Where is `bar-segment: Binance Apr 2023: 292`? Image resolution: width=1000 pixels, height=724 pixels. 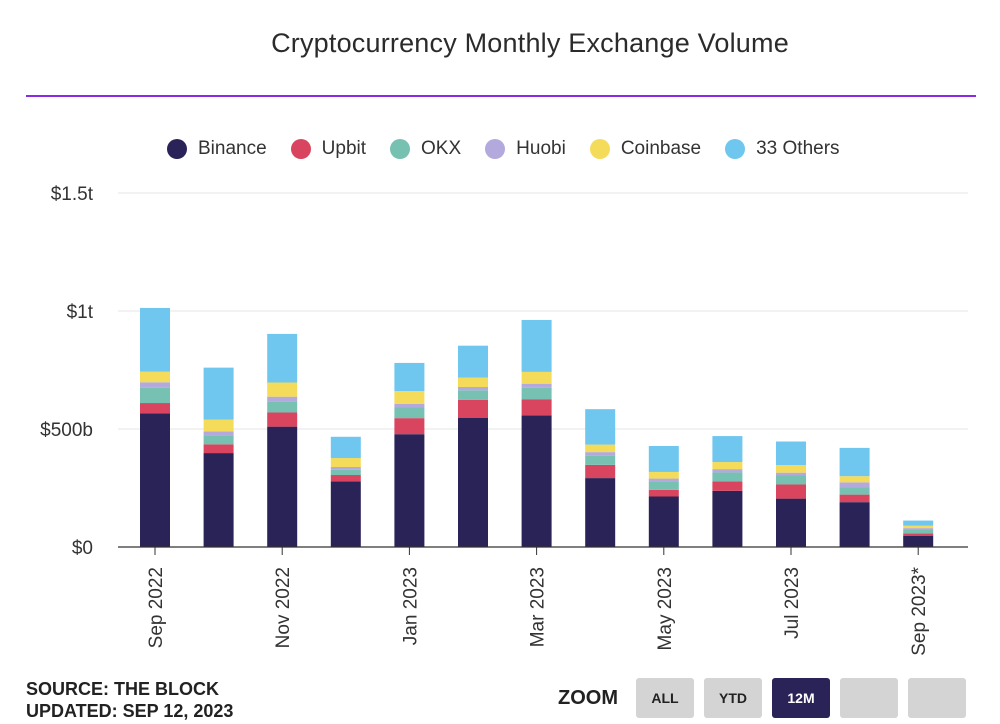 bar-segment: Binance Apr 2023: 292 is located at coordinates (600, 512).